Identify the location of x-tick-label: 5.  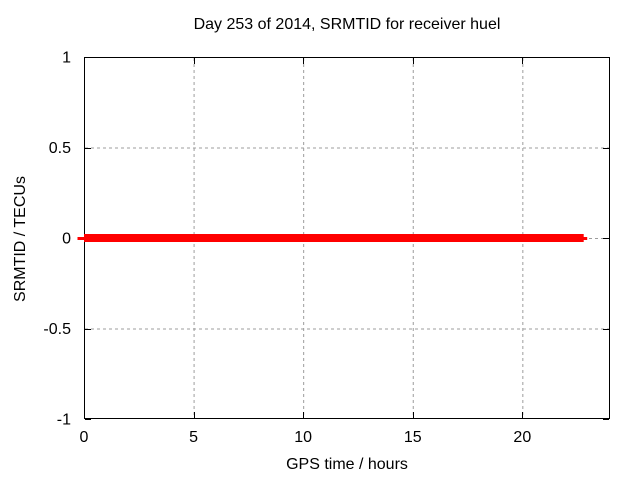
(193, 437).